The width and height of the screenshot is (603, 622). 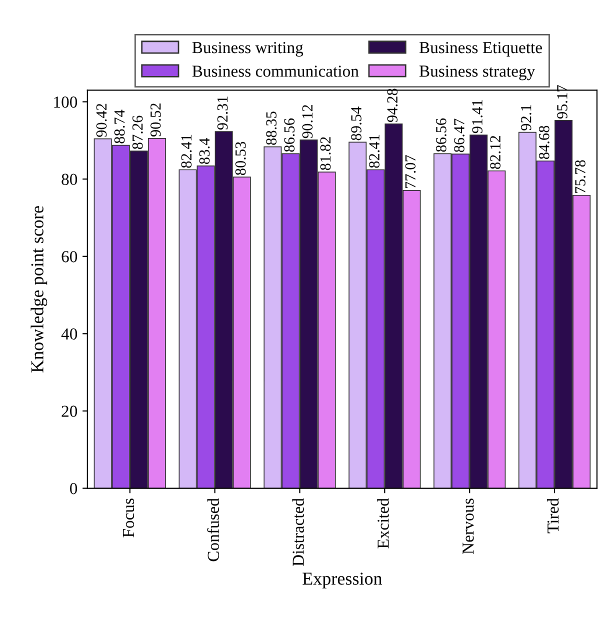 I want to click on data-label: 88.74, so click(x=119, y=127).